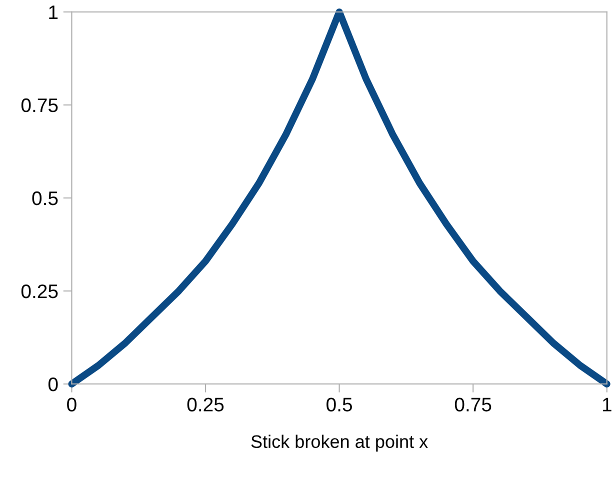 This screenshot has width=613, height=477. I want to click on y-tick-label: 0.25, so click(39, 291).